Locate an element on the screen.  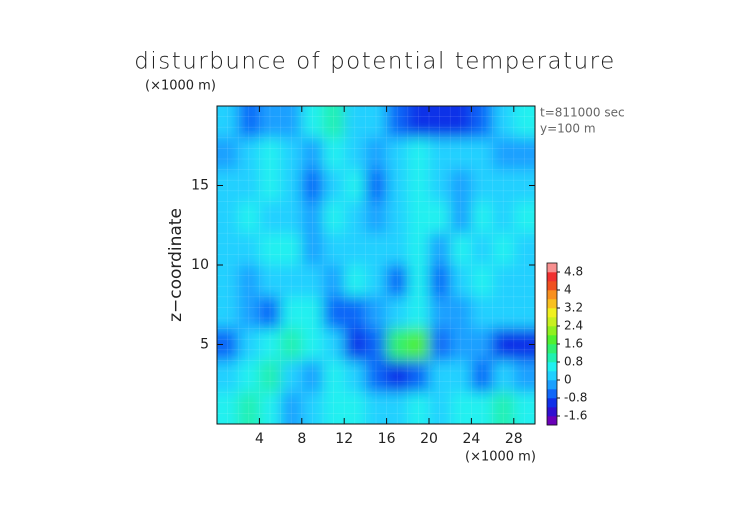
x-tick-label: 8 is located at coordinates (301, 439).